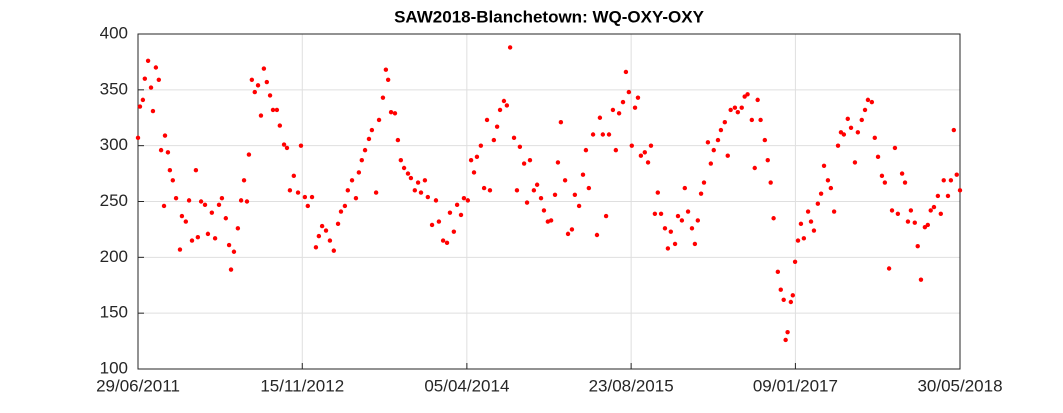 The image size is (1063, 413). Describe the element at coordinates (114, 144) in the screenshot. I see `y-tick-label: 300` at that location.